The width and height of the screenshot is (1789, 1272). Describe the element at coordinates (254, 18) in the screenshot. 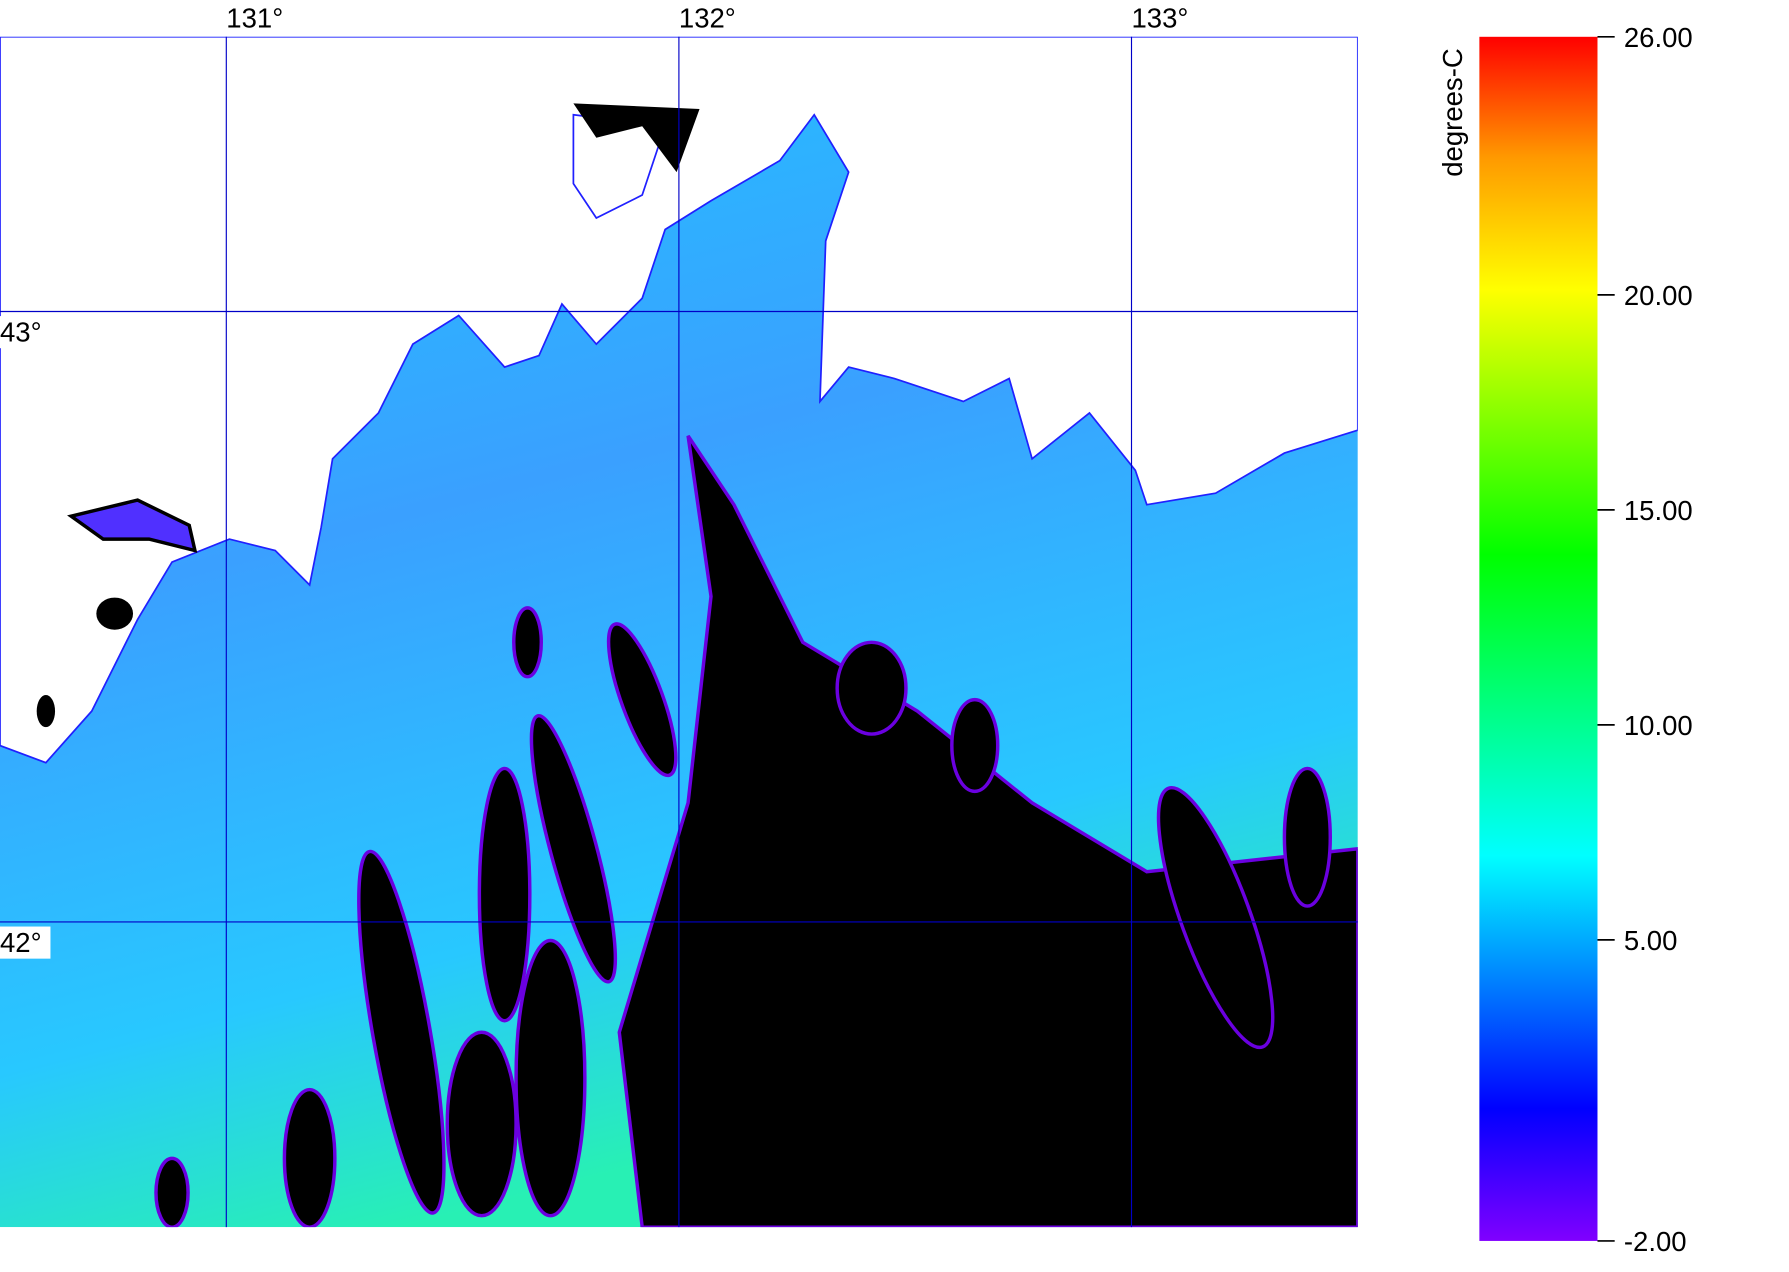

I see `lon-label: 131°` at that location.